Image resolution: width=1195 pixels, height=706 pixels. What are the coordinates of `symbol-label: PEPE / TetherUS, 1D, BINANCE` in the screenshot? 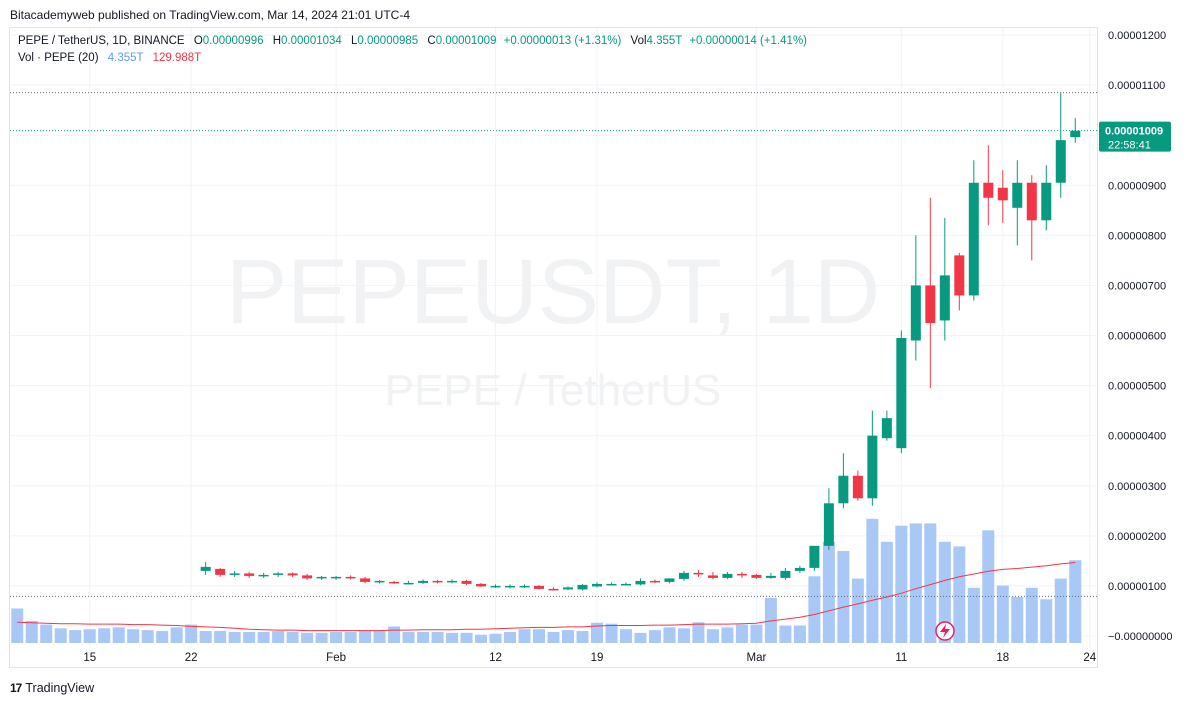 It's located at (101, 41).